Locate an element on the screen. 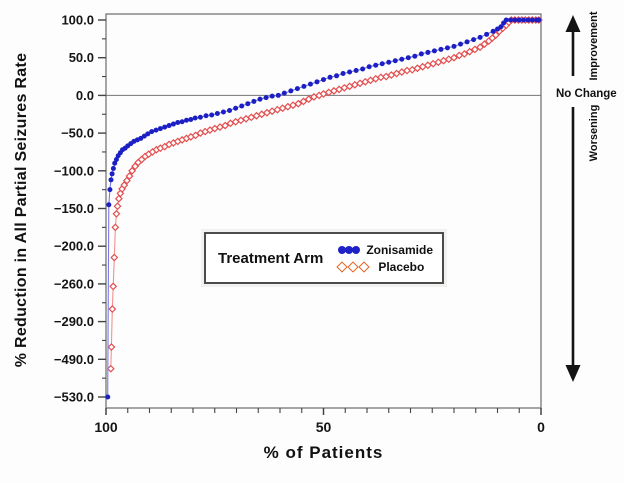 Image resolution: width=624 pixels, height=483 pixels. x-axis-title: % of Patients is located at coordinates (323, 452).